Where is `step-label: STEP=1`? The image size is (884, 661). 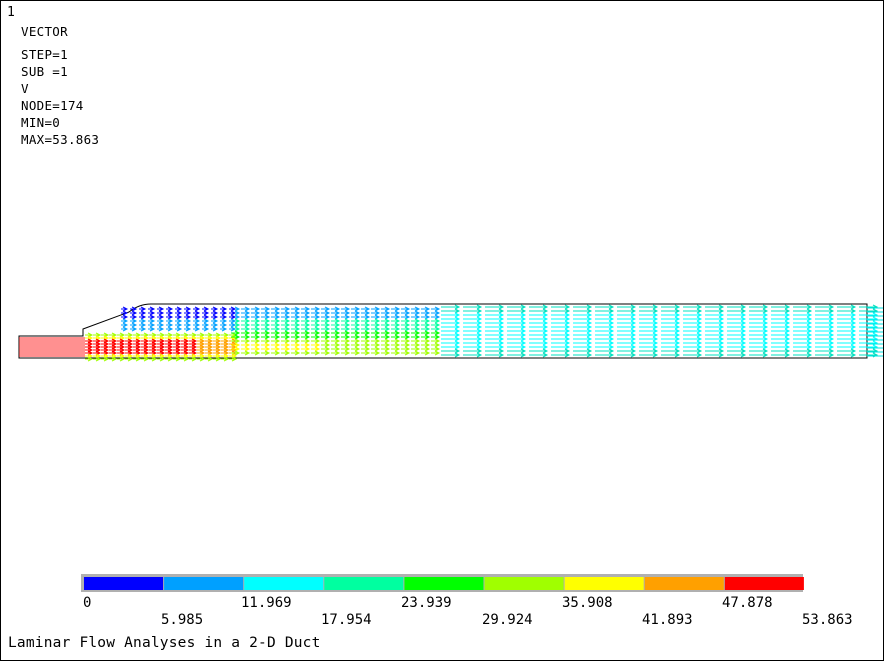
step-label: STEP=1 is located at coordinates (44, 54).